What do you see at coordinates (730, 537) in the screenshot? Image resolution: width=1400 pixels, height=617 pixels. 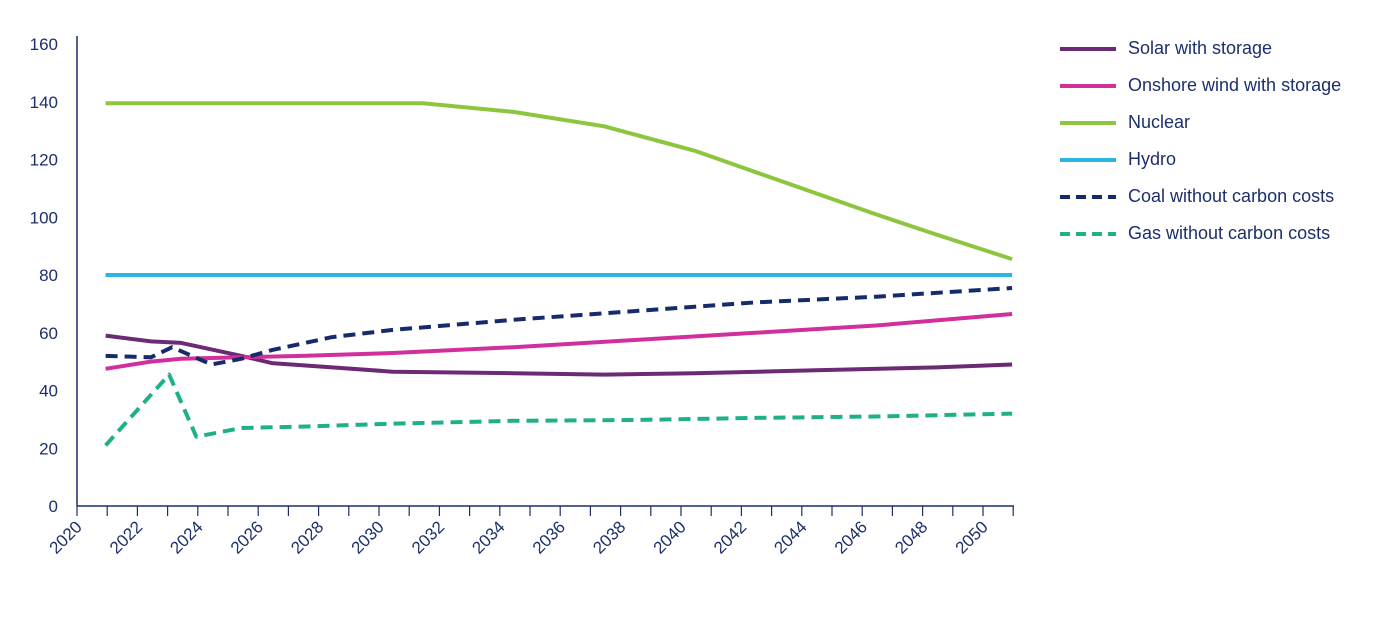 I see `x-tick-label: 2042` at bounding box center [730, 537].